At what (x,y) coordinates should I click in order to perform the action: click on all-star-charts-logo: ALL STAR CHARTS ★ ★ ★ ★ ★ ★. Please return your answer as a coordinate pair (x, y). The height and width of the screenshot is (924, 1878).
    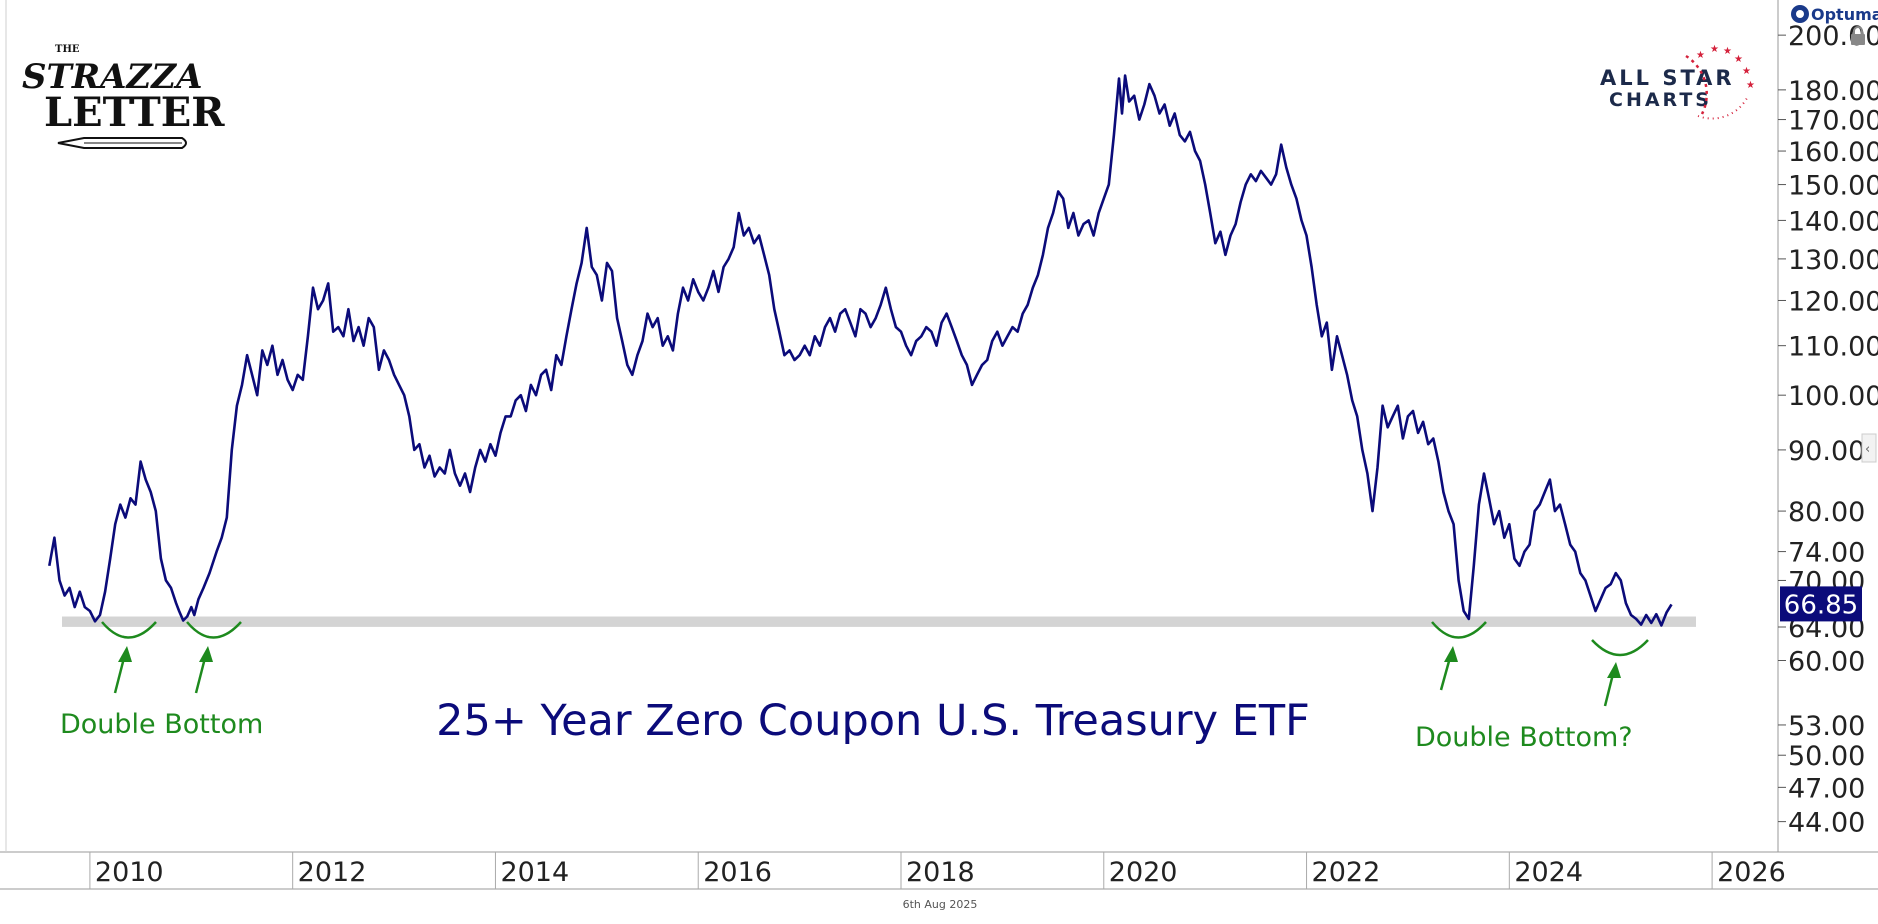
    Looking at the image, I should click on (1677, 82).